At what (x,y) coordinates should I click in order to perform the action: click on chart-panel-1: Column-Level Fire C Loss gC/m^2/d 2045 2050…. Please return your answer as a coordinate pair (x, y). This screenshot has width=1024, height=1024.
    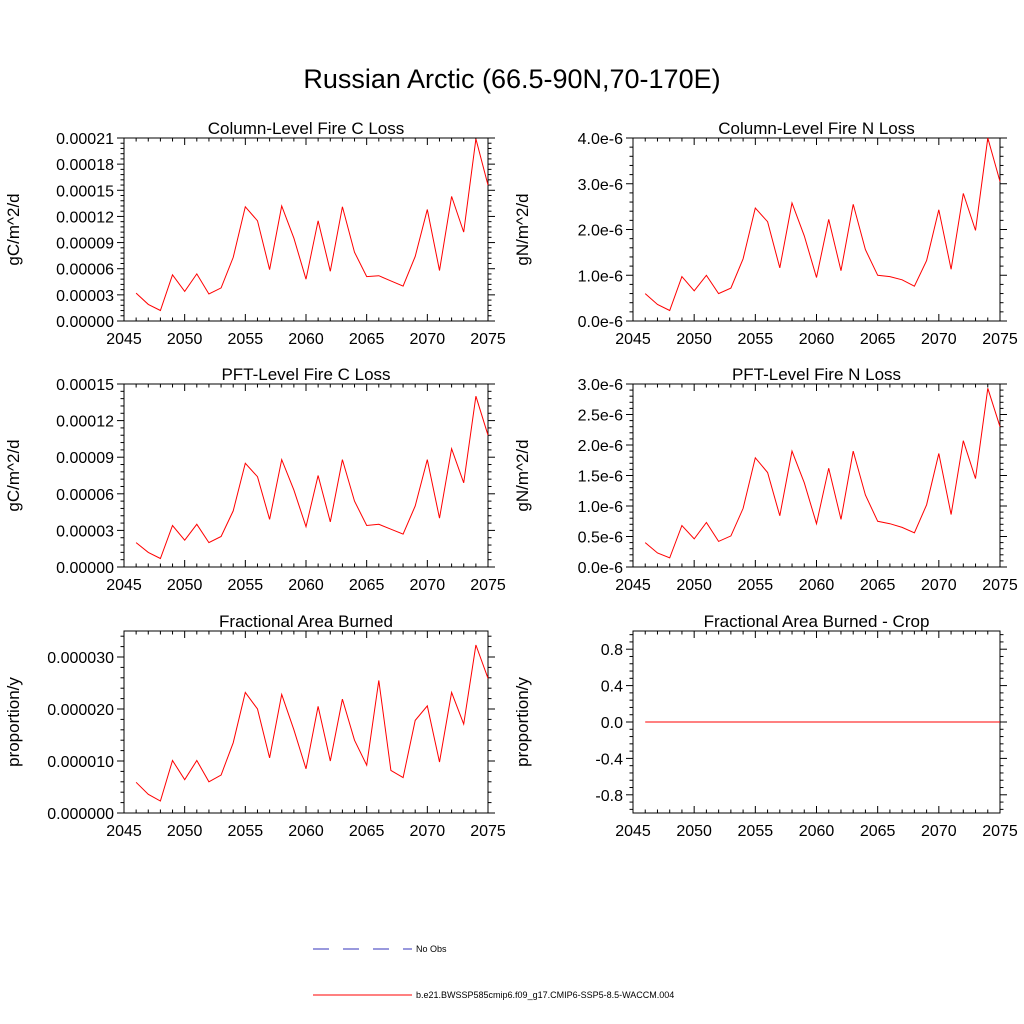
    Looking at the image, I should click on (255, 233).